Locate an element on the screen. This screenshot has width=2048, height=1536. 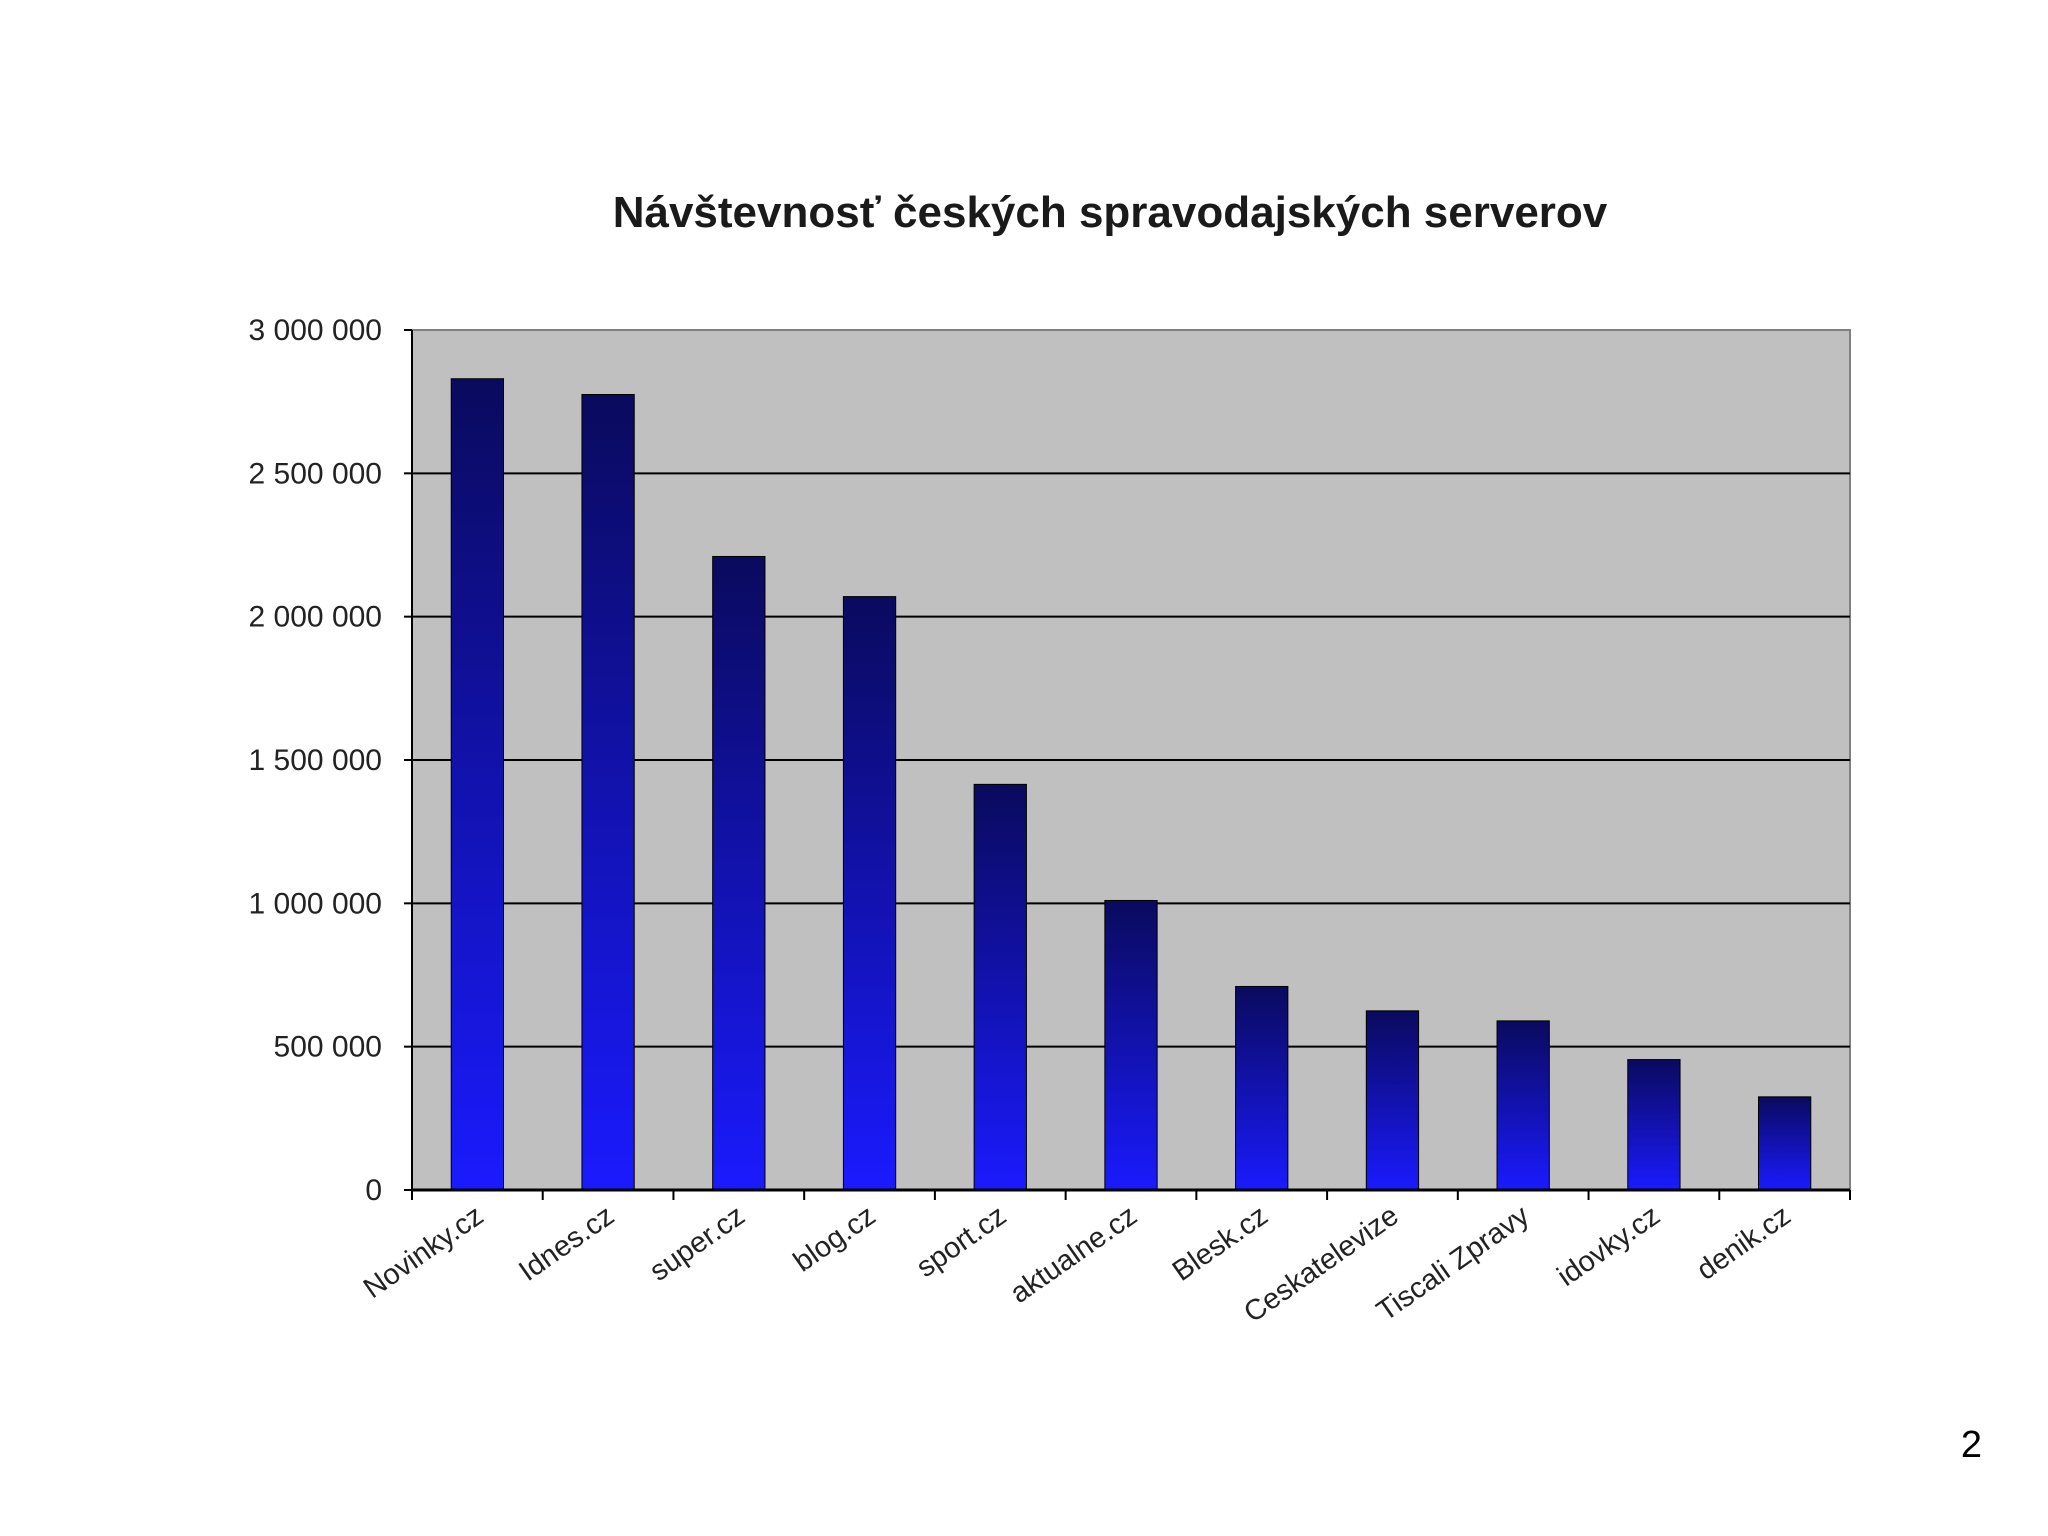
x-category-label: blog.cz is located at coordinates (835, 1239).